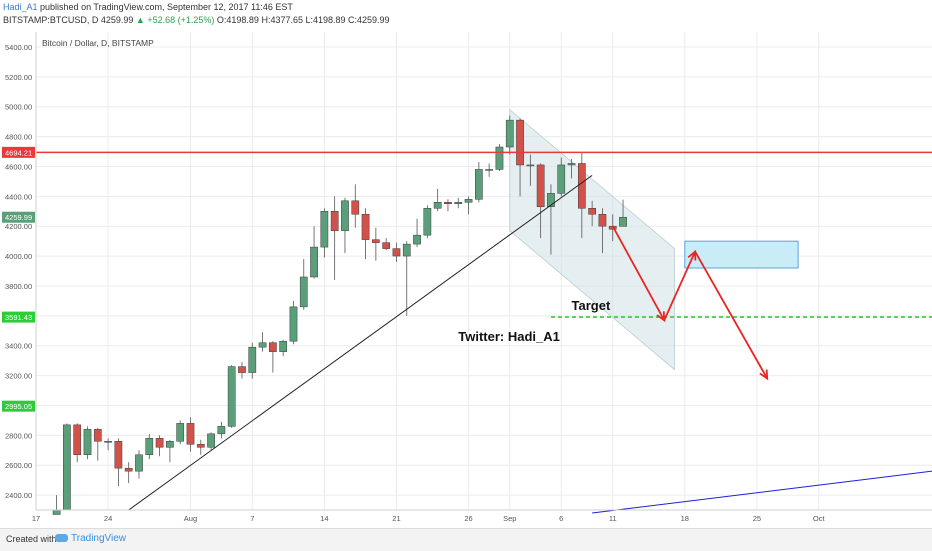  What do you see at coordinates (175, 20) in the screenshot?
I see `price-change: ▲ +52.68 (+1.25%)` at bounding box center [175, 20].